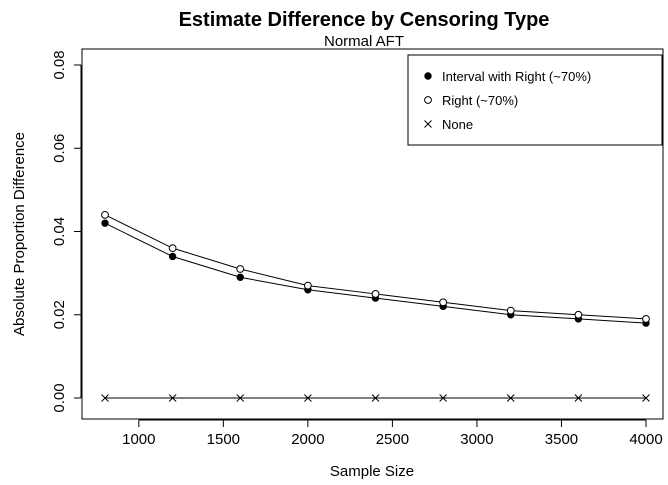 The image size is (668, 485). What do you see at coordinates (138, 439) in the screenshot?
I see `x-tick-label: 1000` at bounding box center [138, 439].